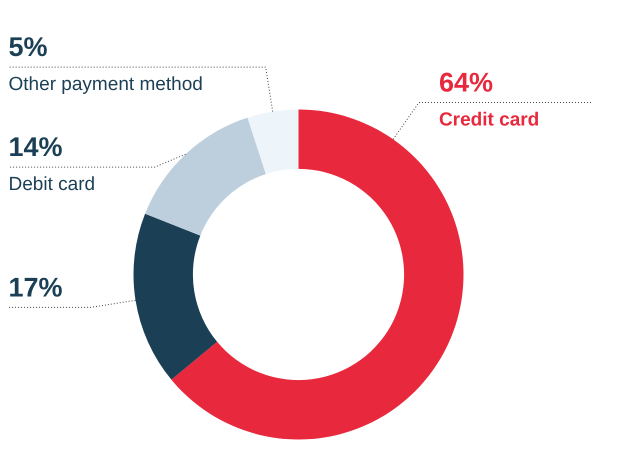 This screenshot has height=459, width=621. I want to click on slice-label: Debit card, so click(52, 185).